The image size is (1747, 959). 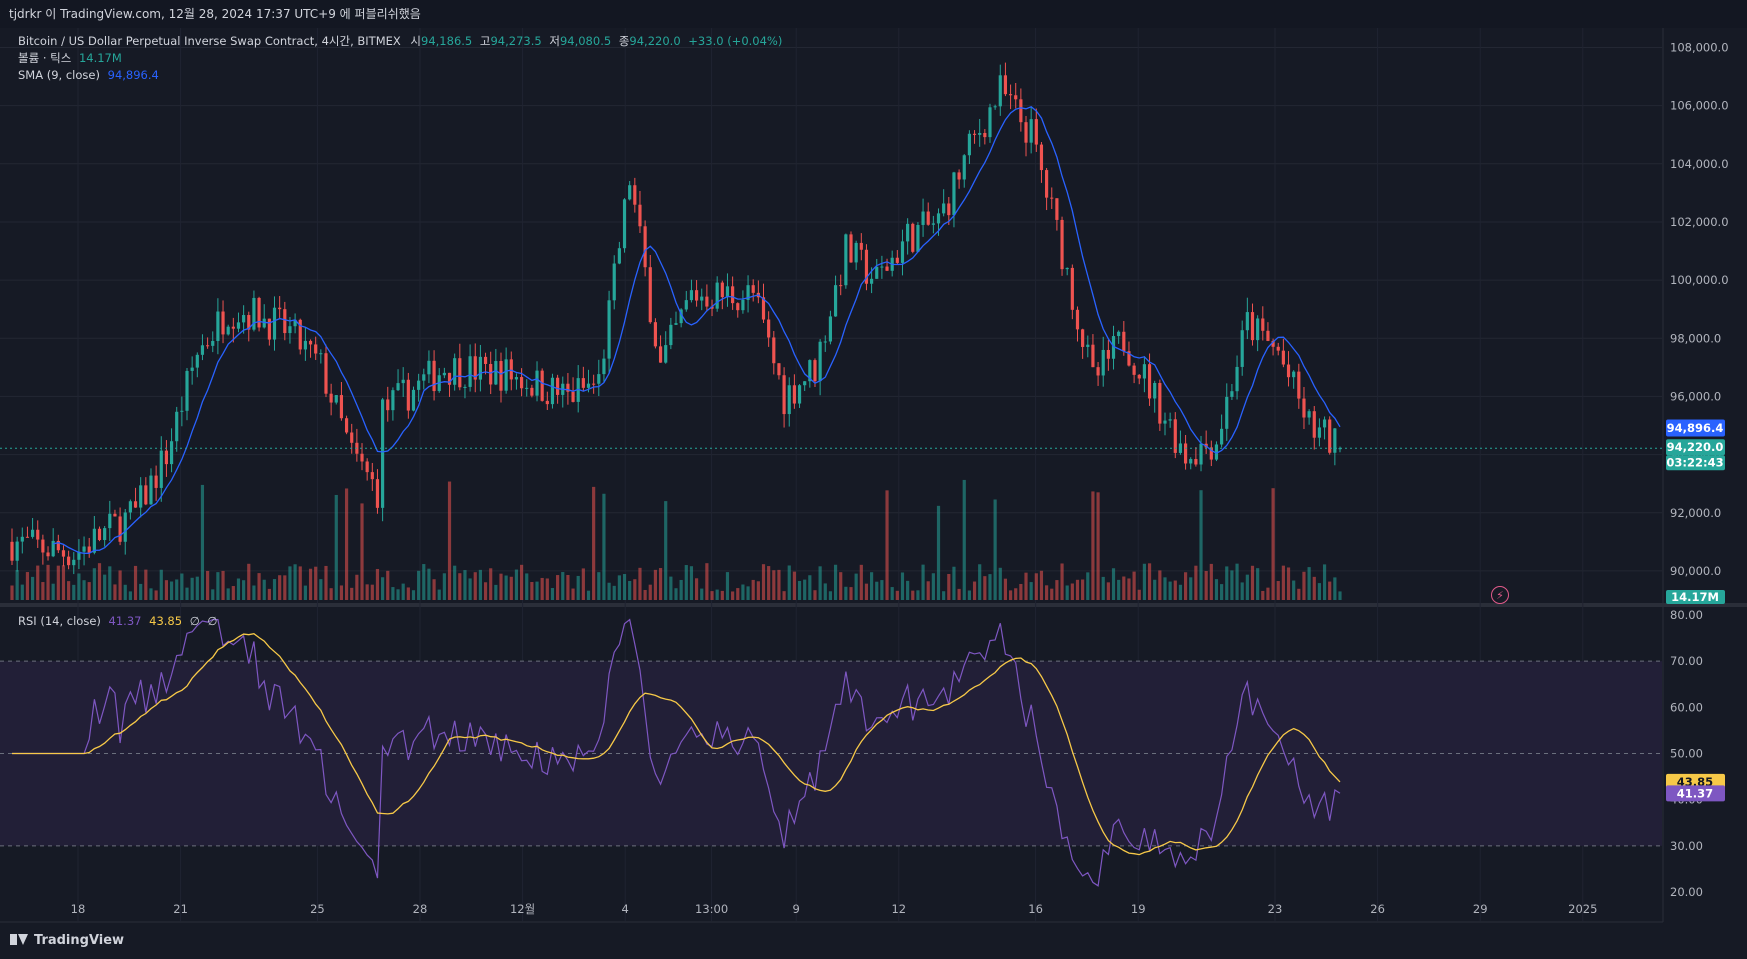 I want to click on price-tick-label: 90,000.0, so click(x=1695, y=571).